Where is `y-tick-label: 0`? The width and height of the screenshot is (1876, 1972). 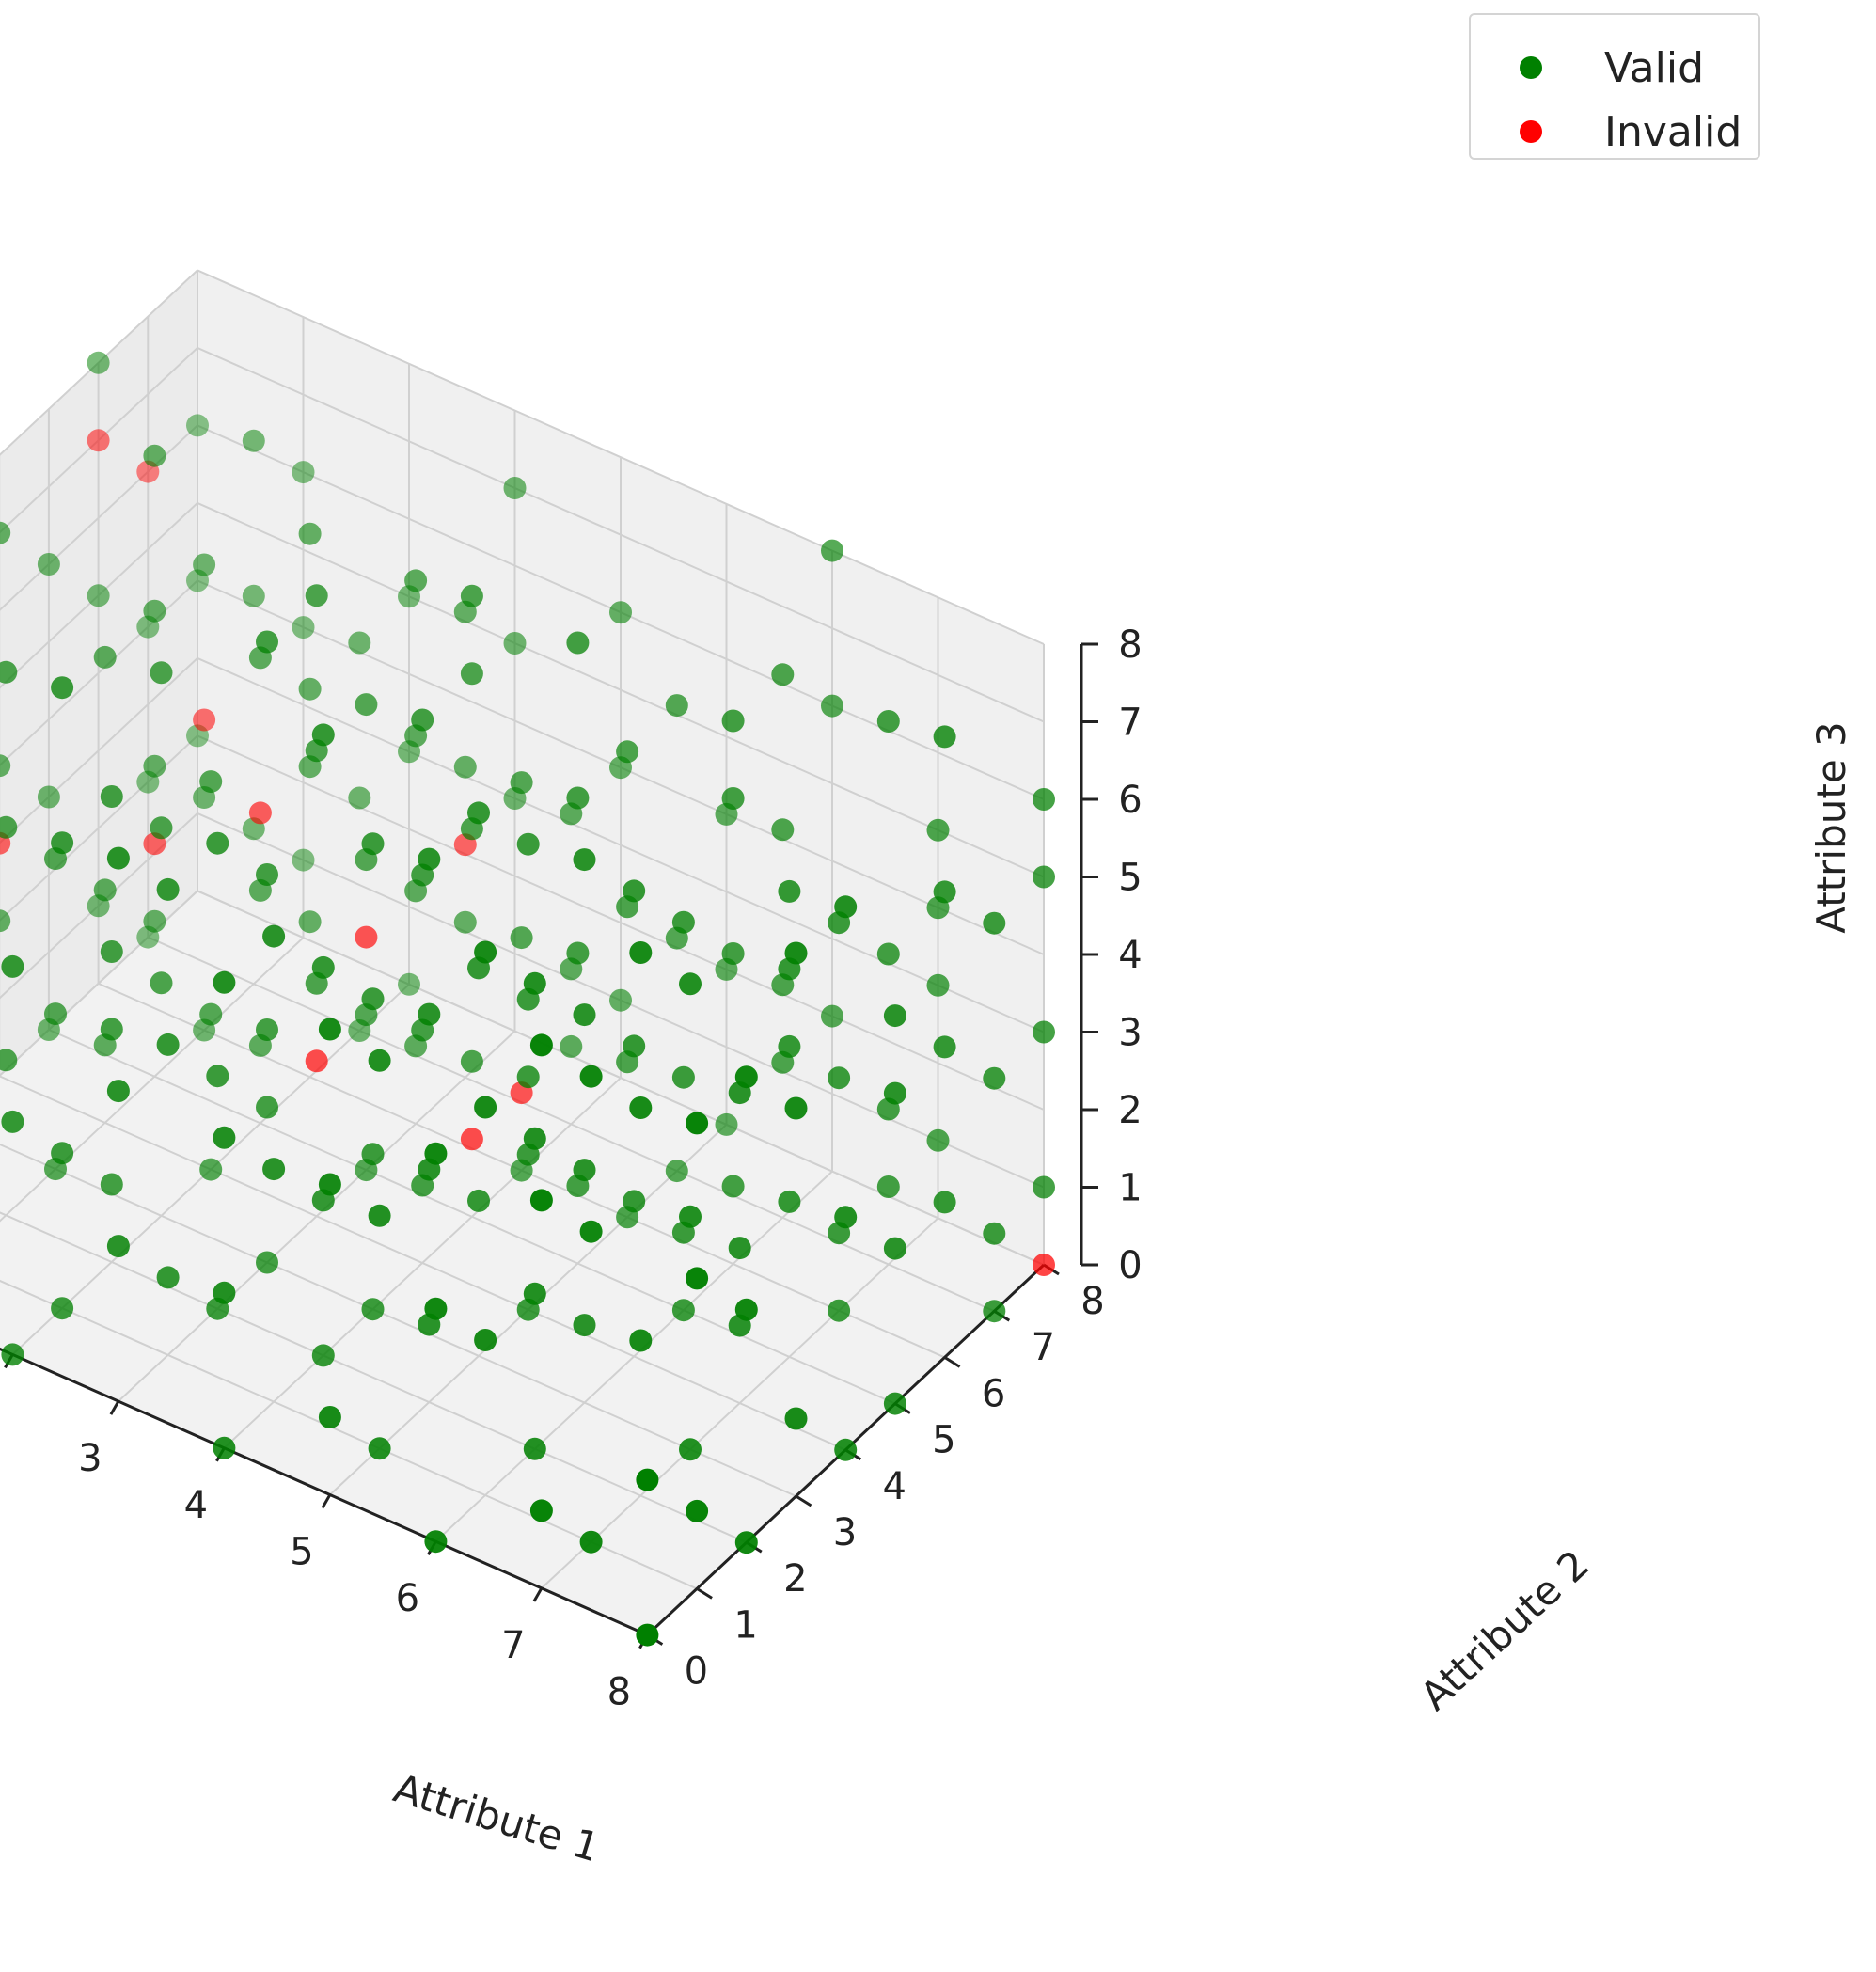
y-tick-label: 0 is located at coordinates (697, 1672).